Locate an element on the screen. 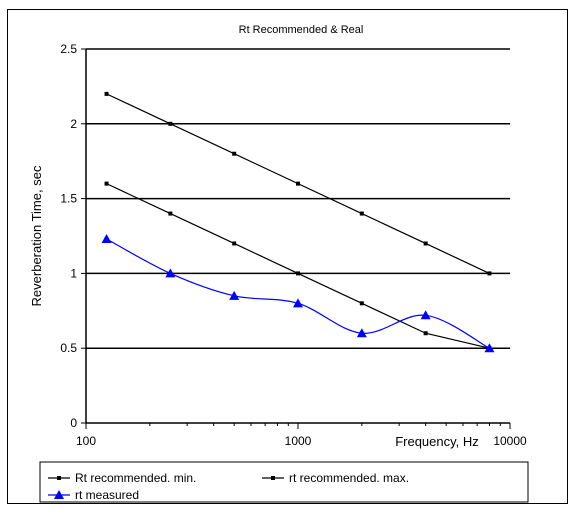 Image resolution: width=576 pixels, height=510 pixels. y-tick-label-0: 0 is located at coordinates (73, 423).